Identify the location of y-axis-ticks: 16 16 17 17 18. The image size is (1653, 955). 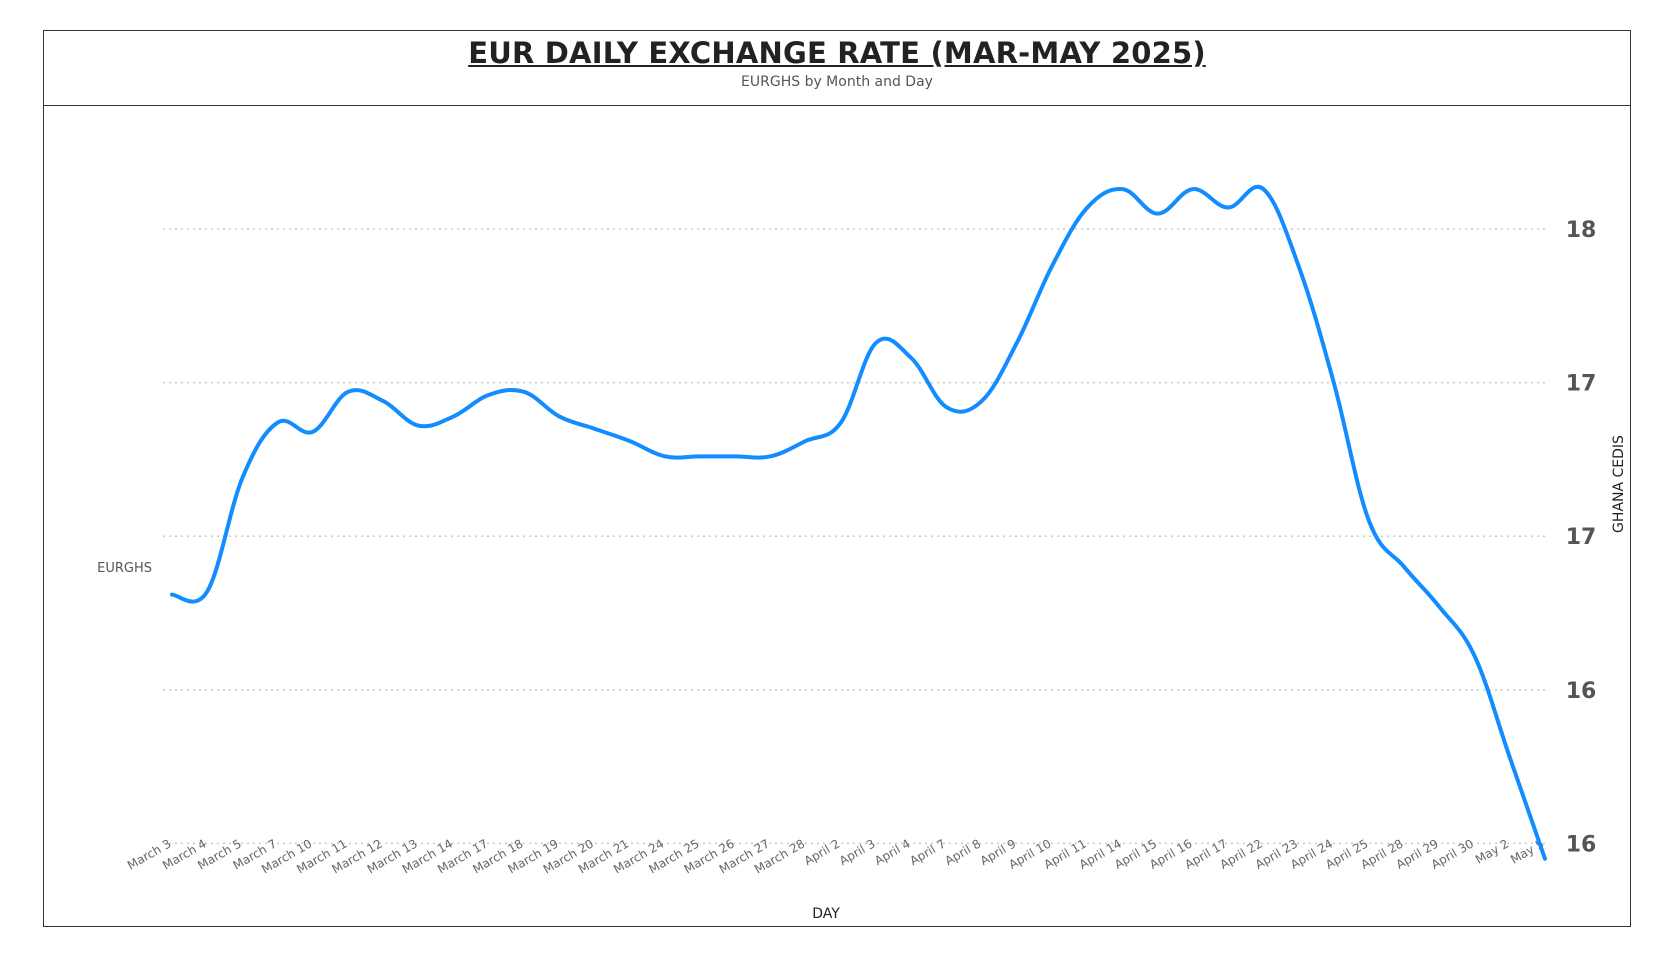
(1581, 537).